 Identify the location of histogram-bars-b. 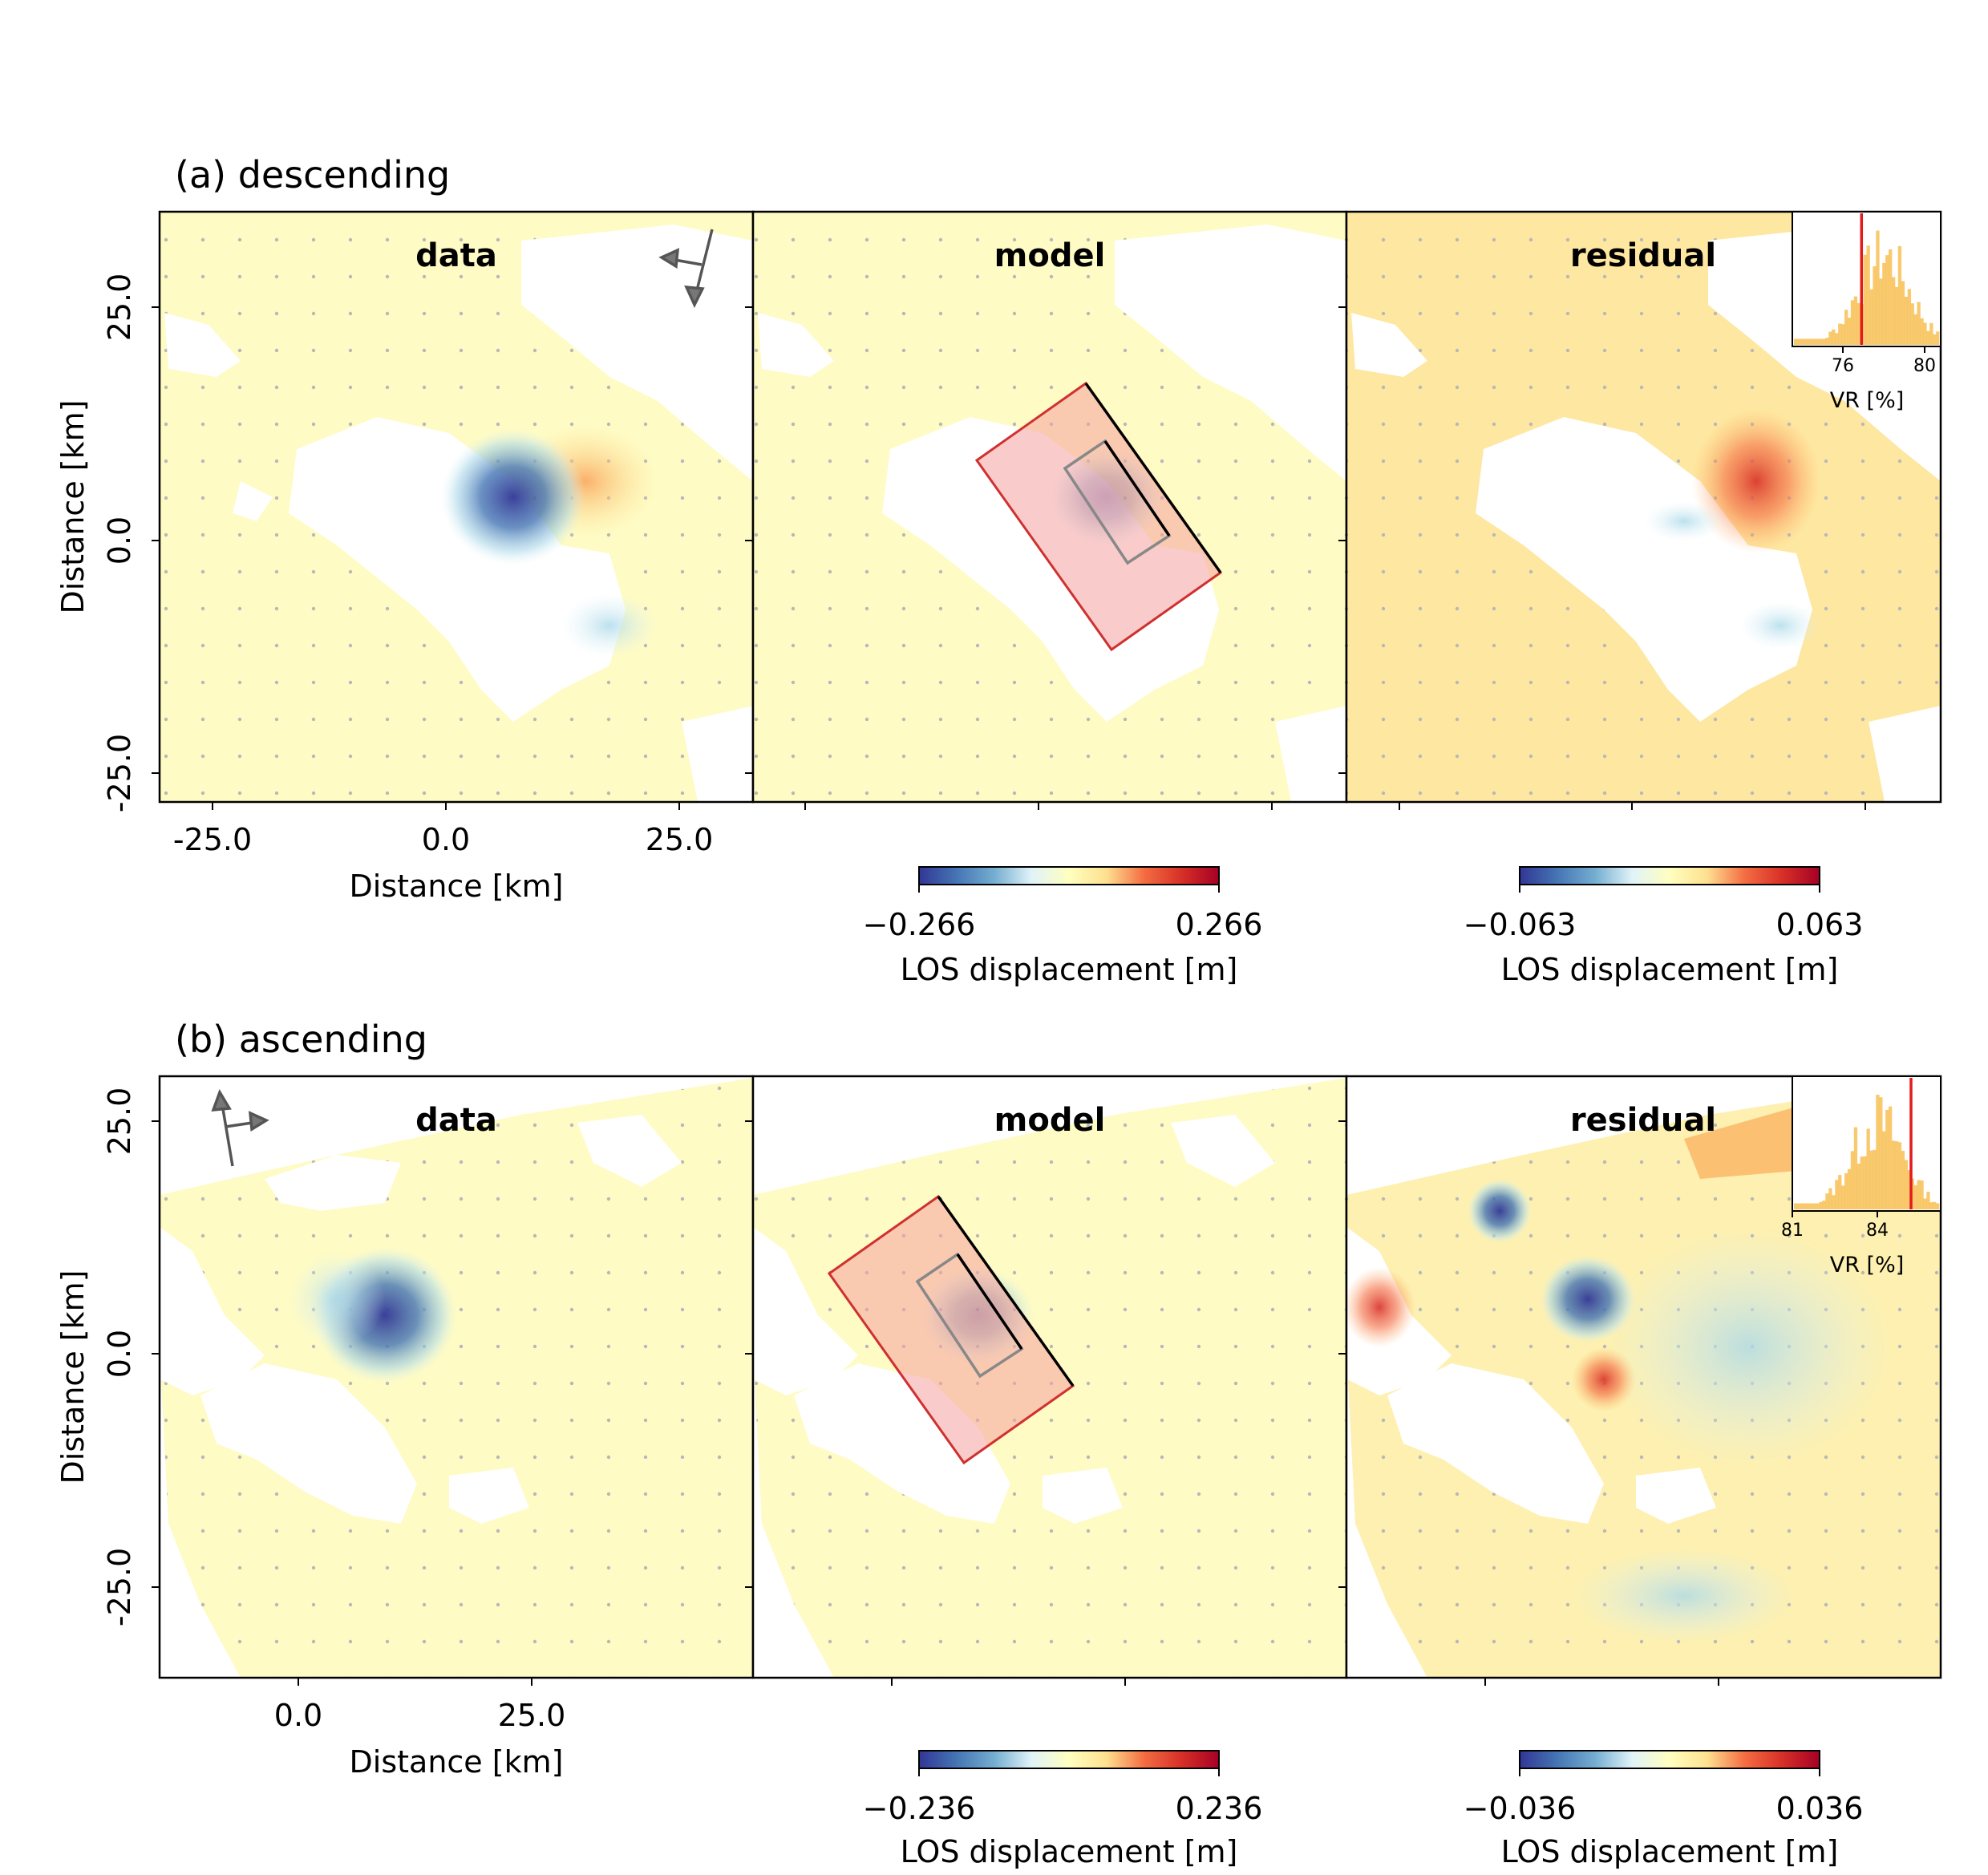
(1867, 1152).